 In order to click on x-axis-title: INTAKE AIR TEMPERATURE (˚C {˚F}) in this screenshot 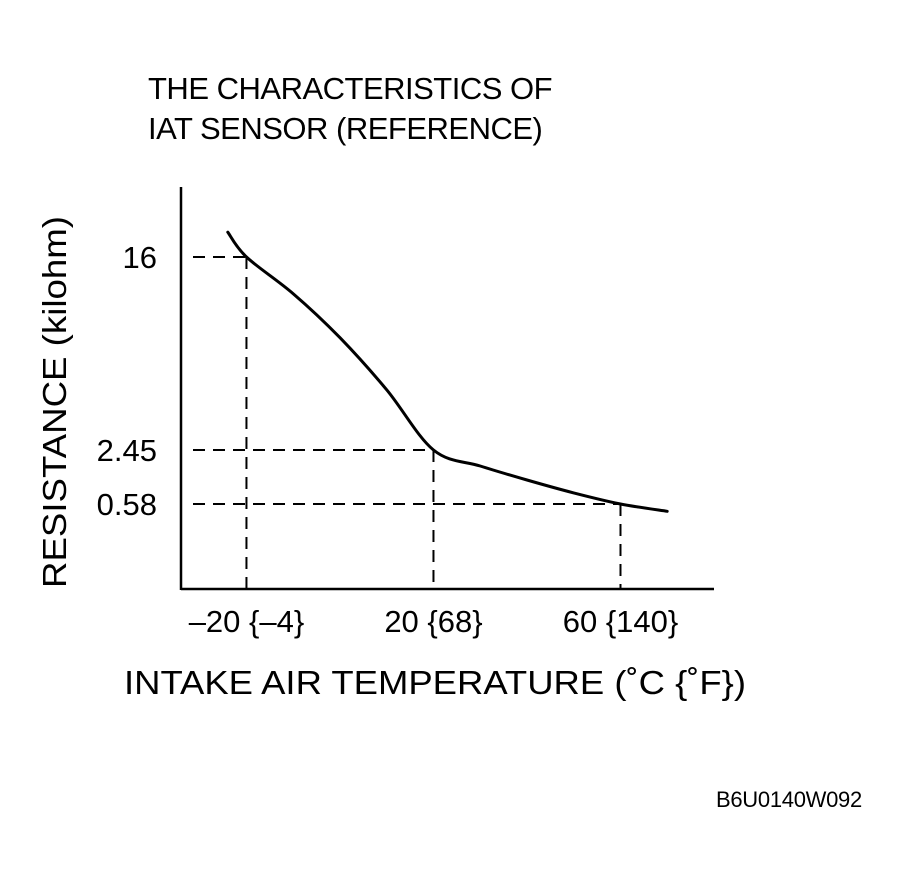, I will do `click(435, 682)`.